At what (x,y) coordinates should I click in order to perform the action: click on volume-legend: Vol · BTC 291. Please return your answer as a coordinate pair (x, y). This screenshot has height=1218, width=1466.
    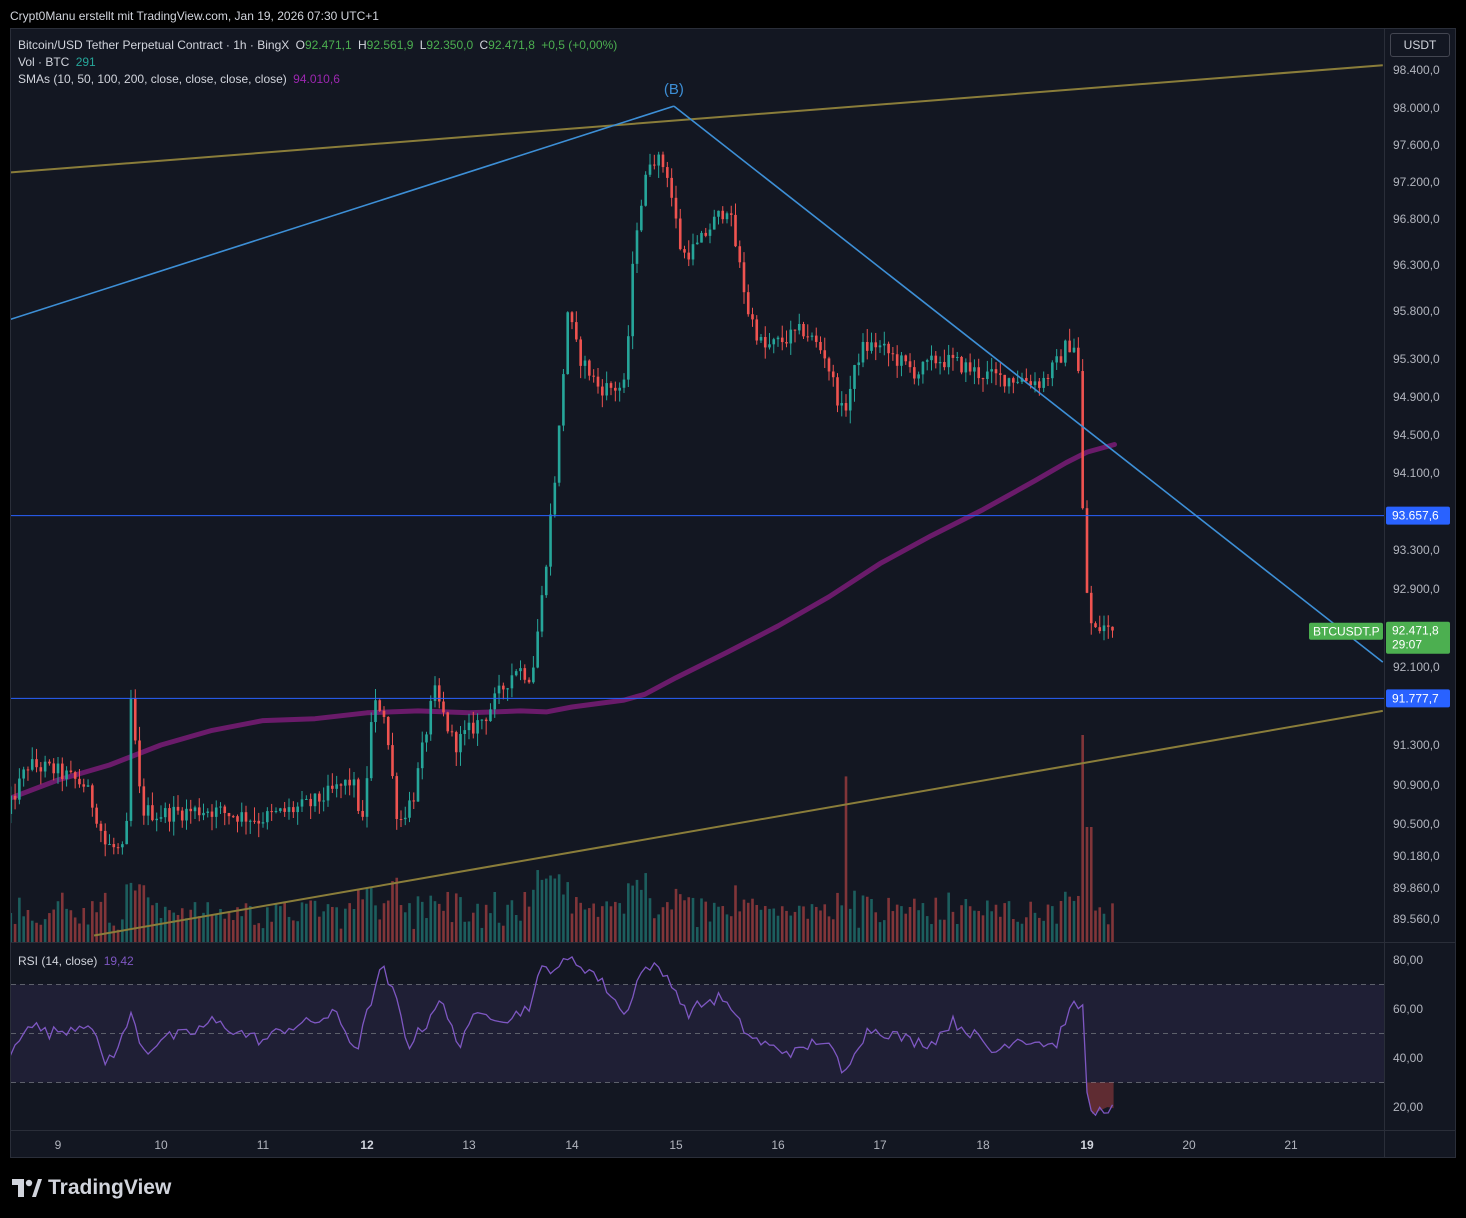
    Looking at the image, I should click on (58, 62).